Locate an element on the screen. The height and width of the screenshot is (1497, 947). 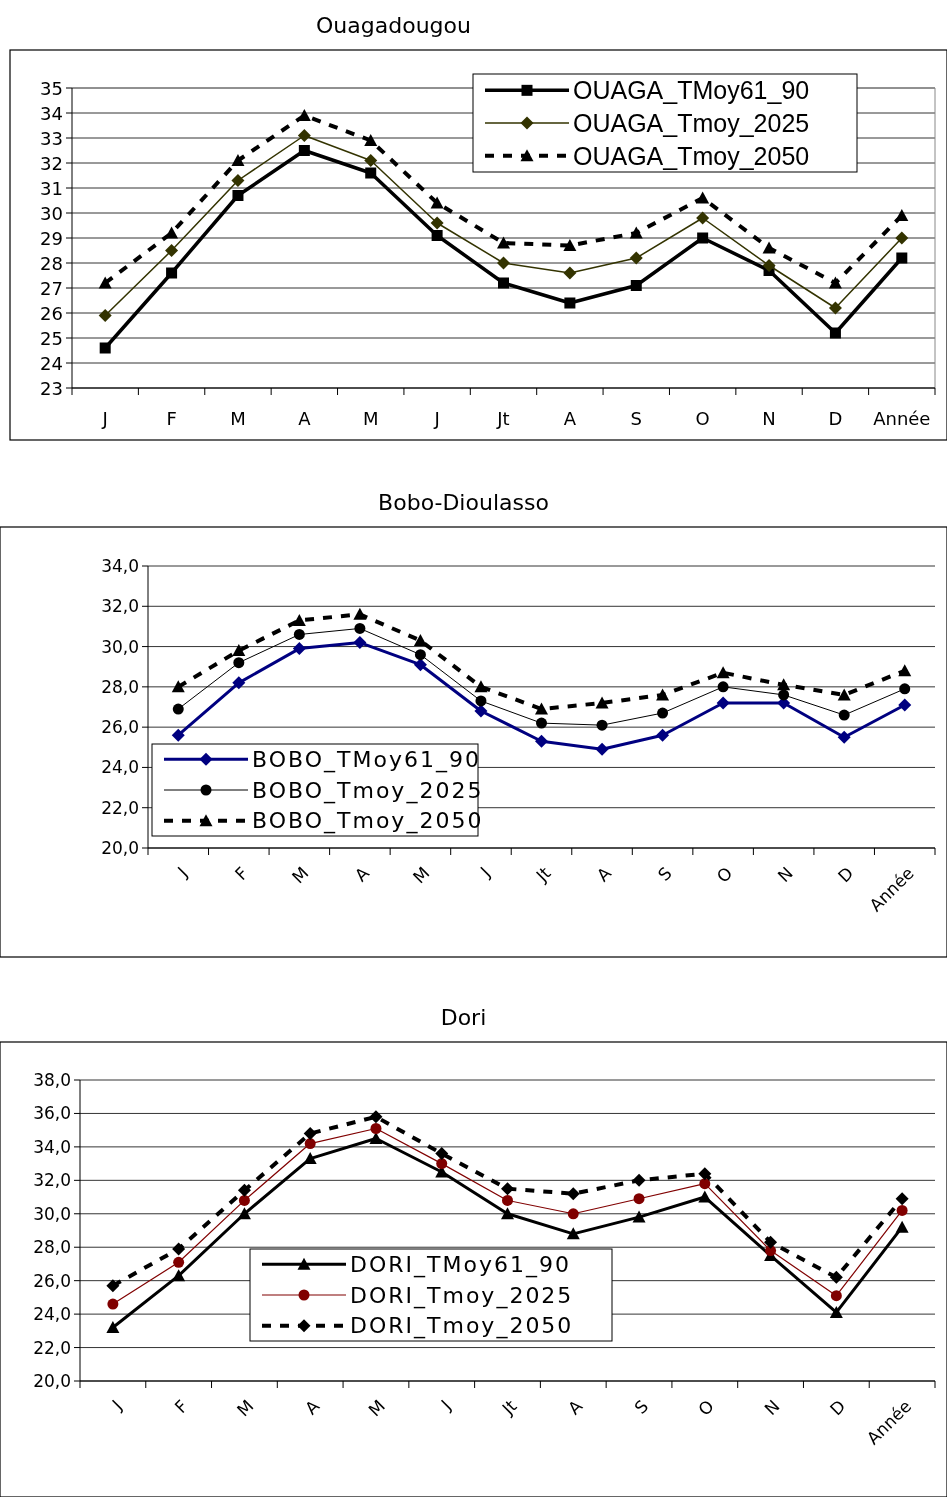
y-tick-label: 28 is located at coordinates (51, 263).